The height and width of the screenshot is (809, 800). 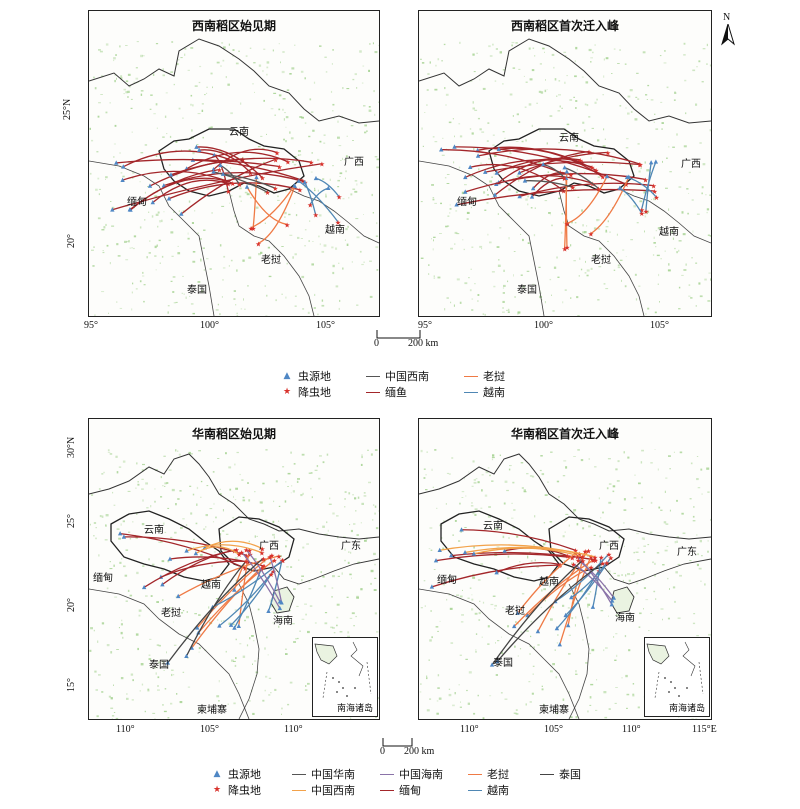 I want to click on label-yunnan: 云南, so click(x=569, y=138).